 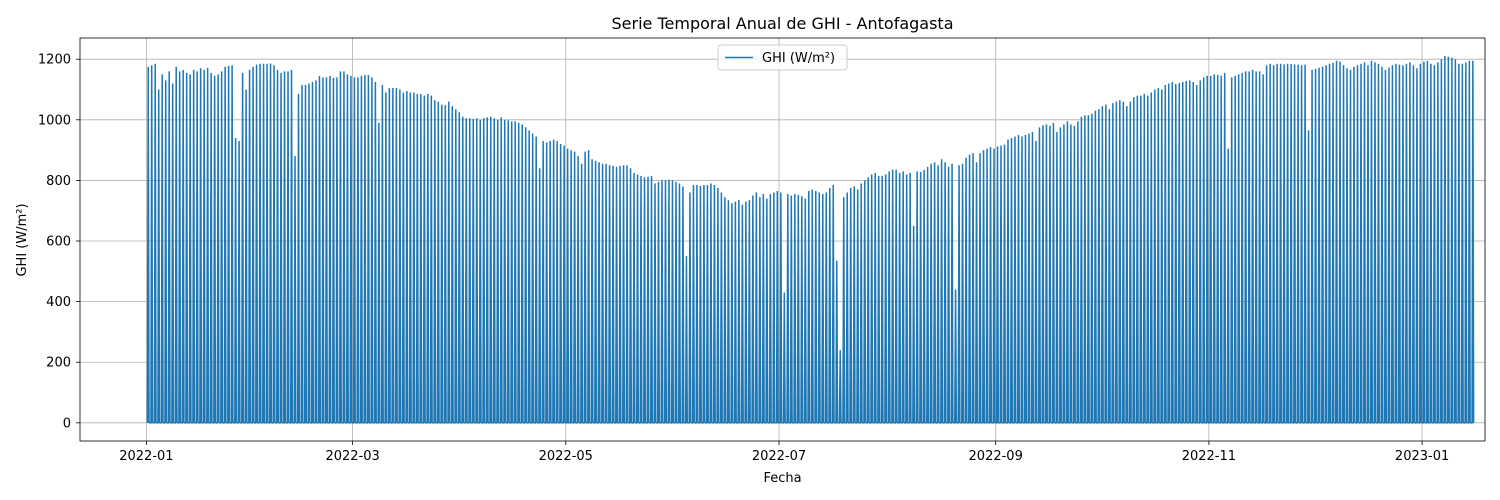 I want to click on legend: GHI (W/m²), so click(x=782, y=57).